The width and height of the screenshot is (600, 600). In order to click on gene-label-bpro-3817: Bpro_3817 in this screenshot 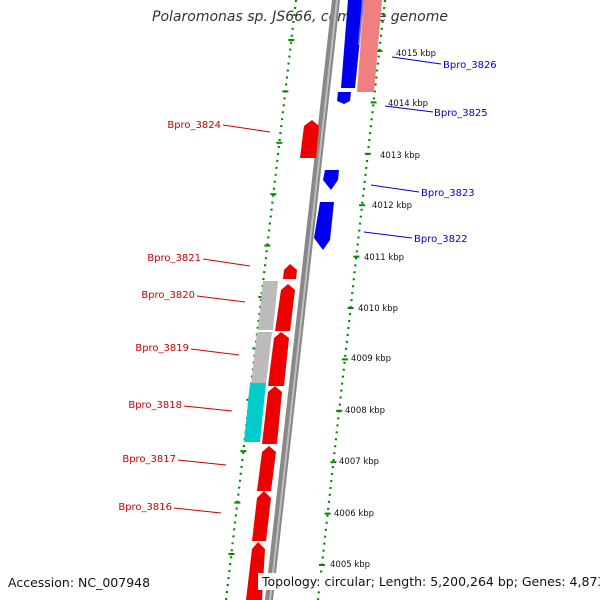, I will do `click(149, 459)`.